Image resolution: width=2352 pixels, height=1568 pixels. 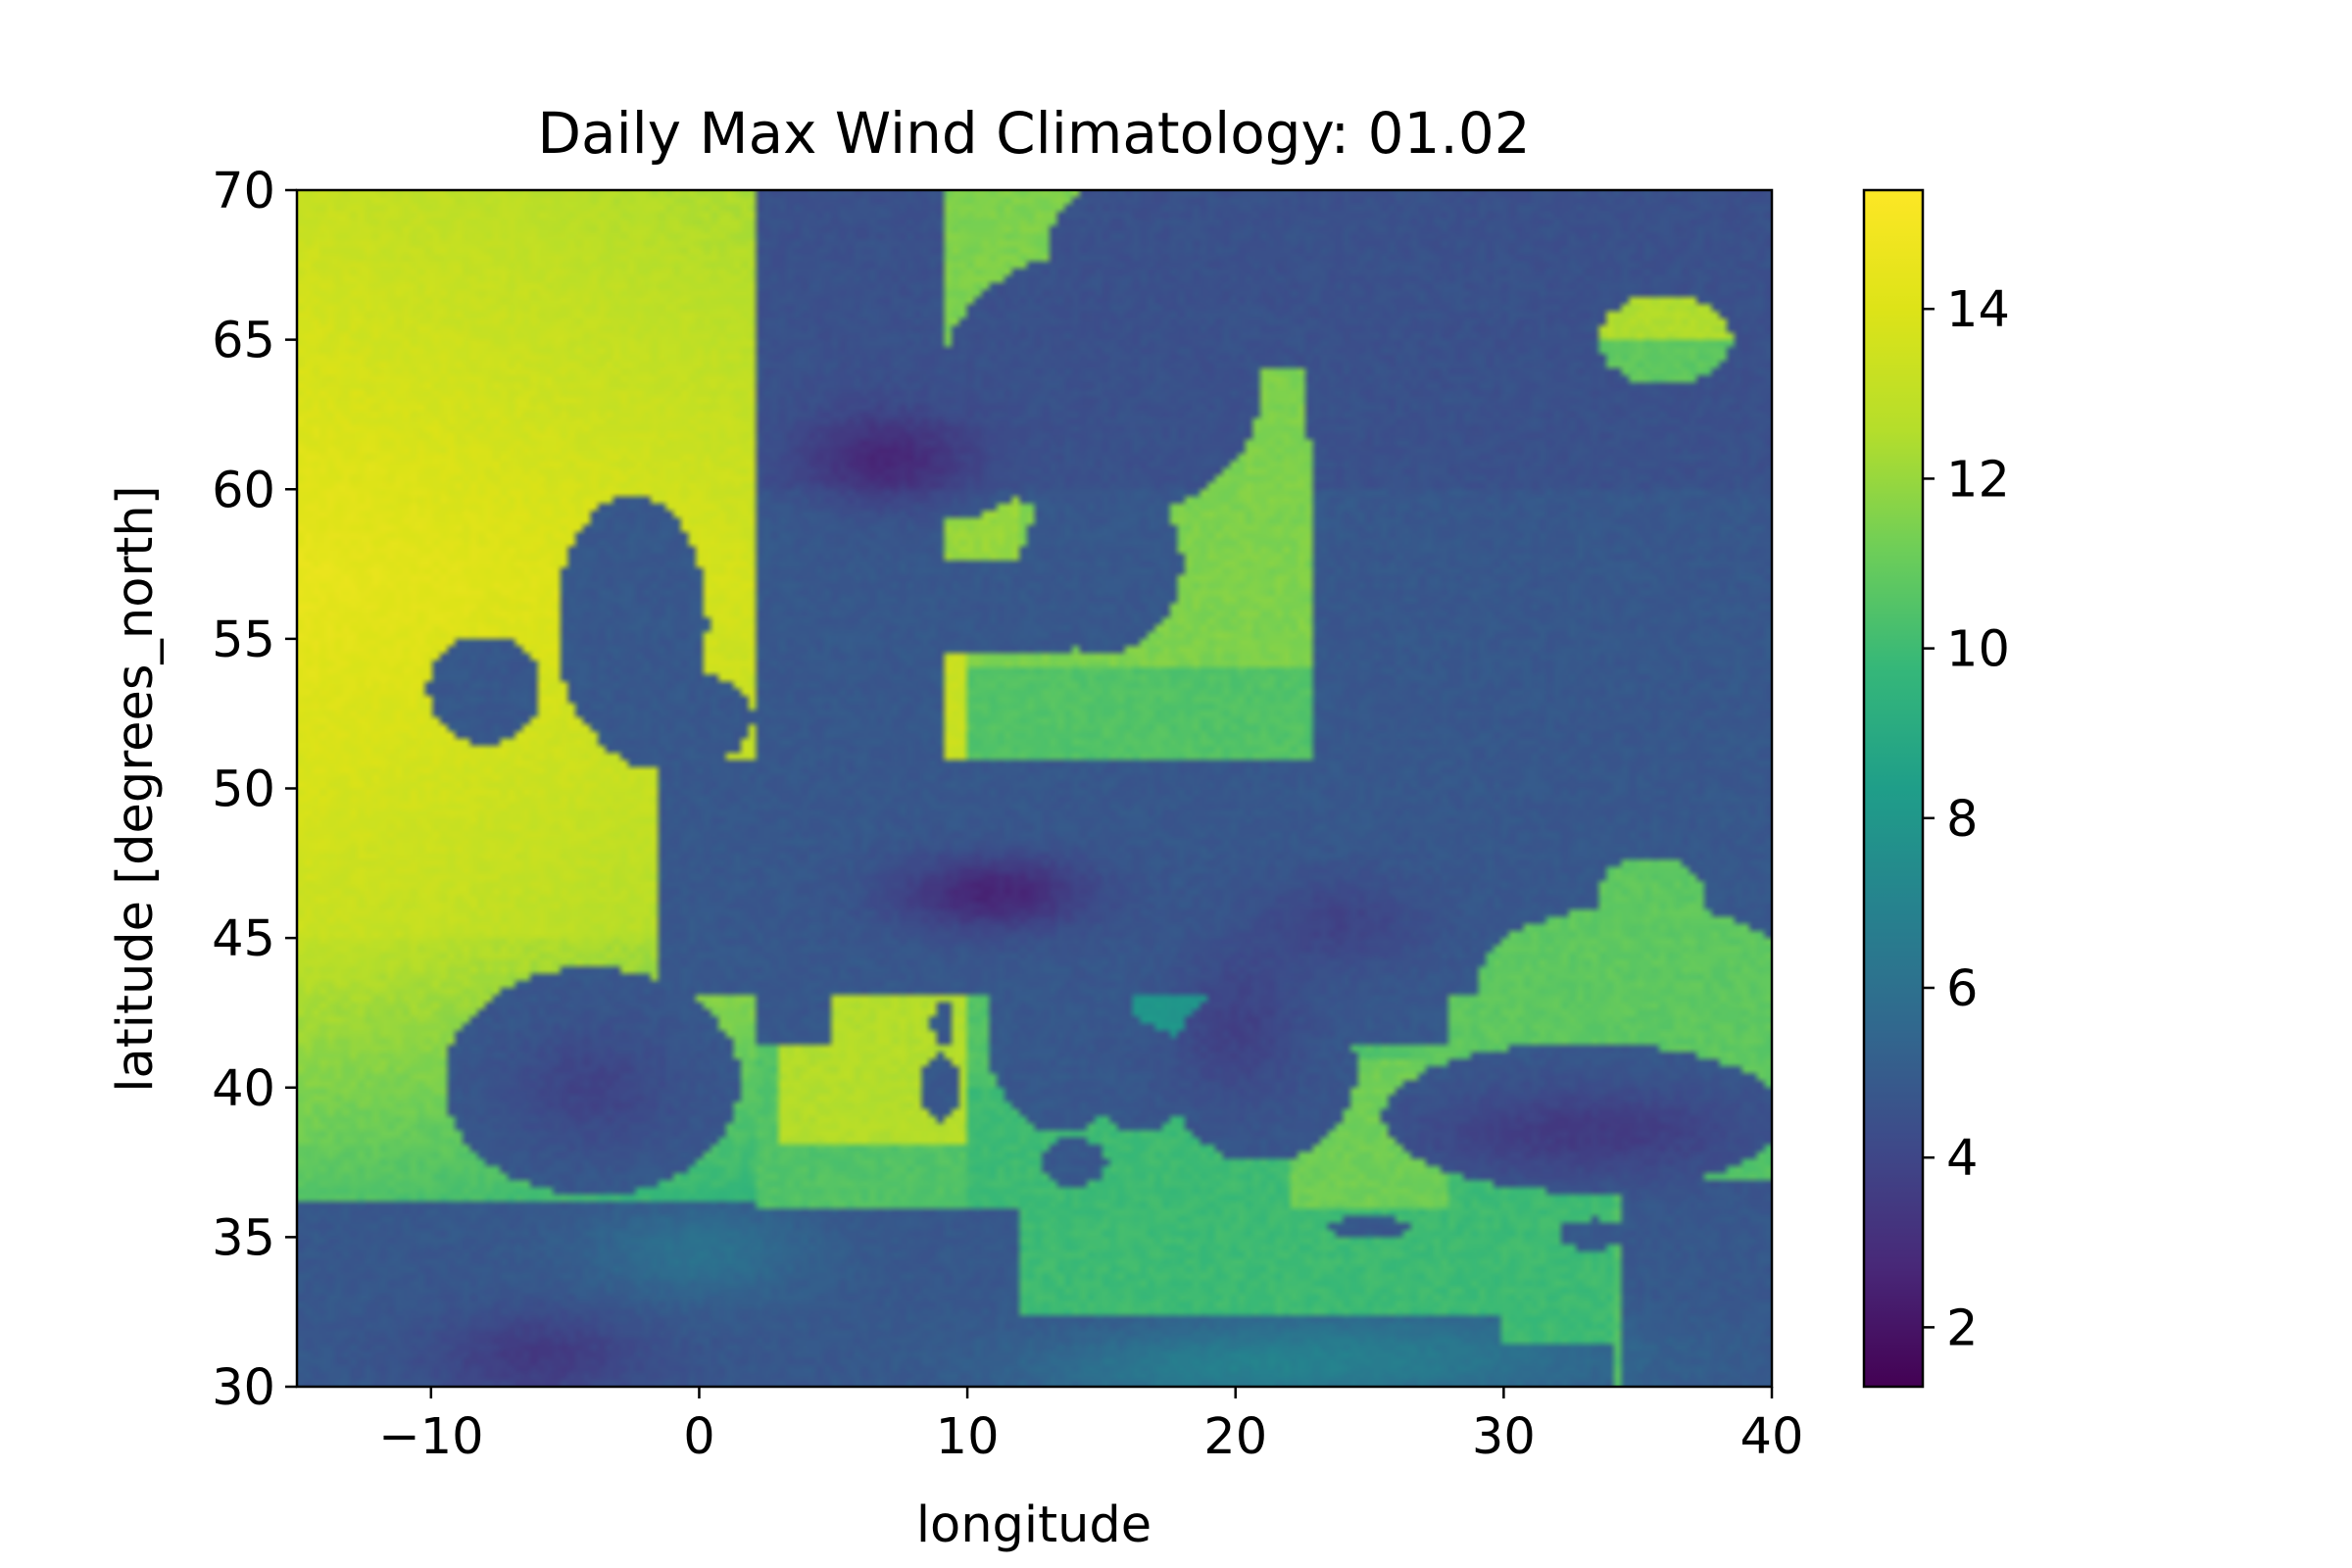 What do you see at coordinates (243, 640) in the screenshot?
I see `y-tick-label: 55` at bounding box center [243, 640].